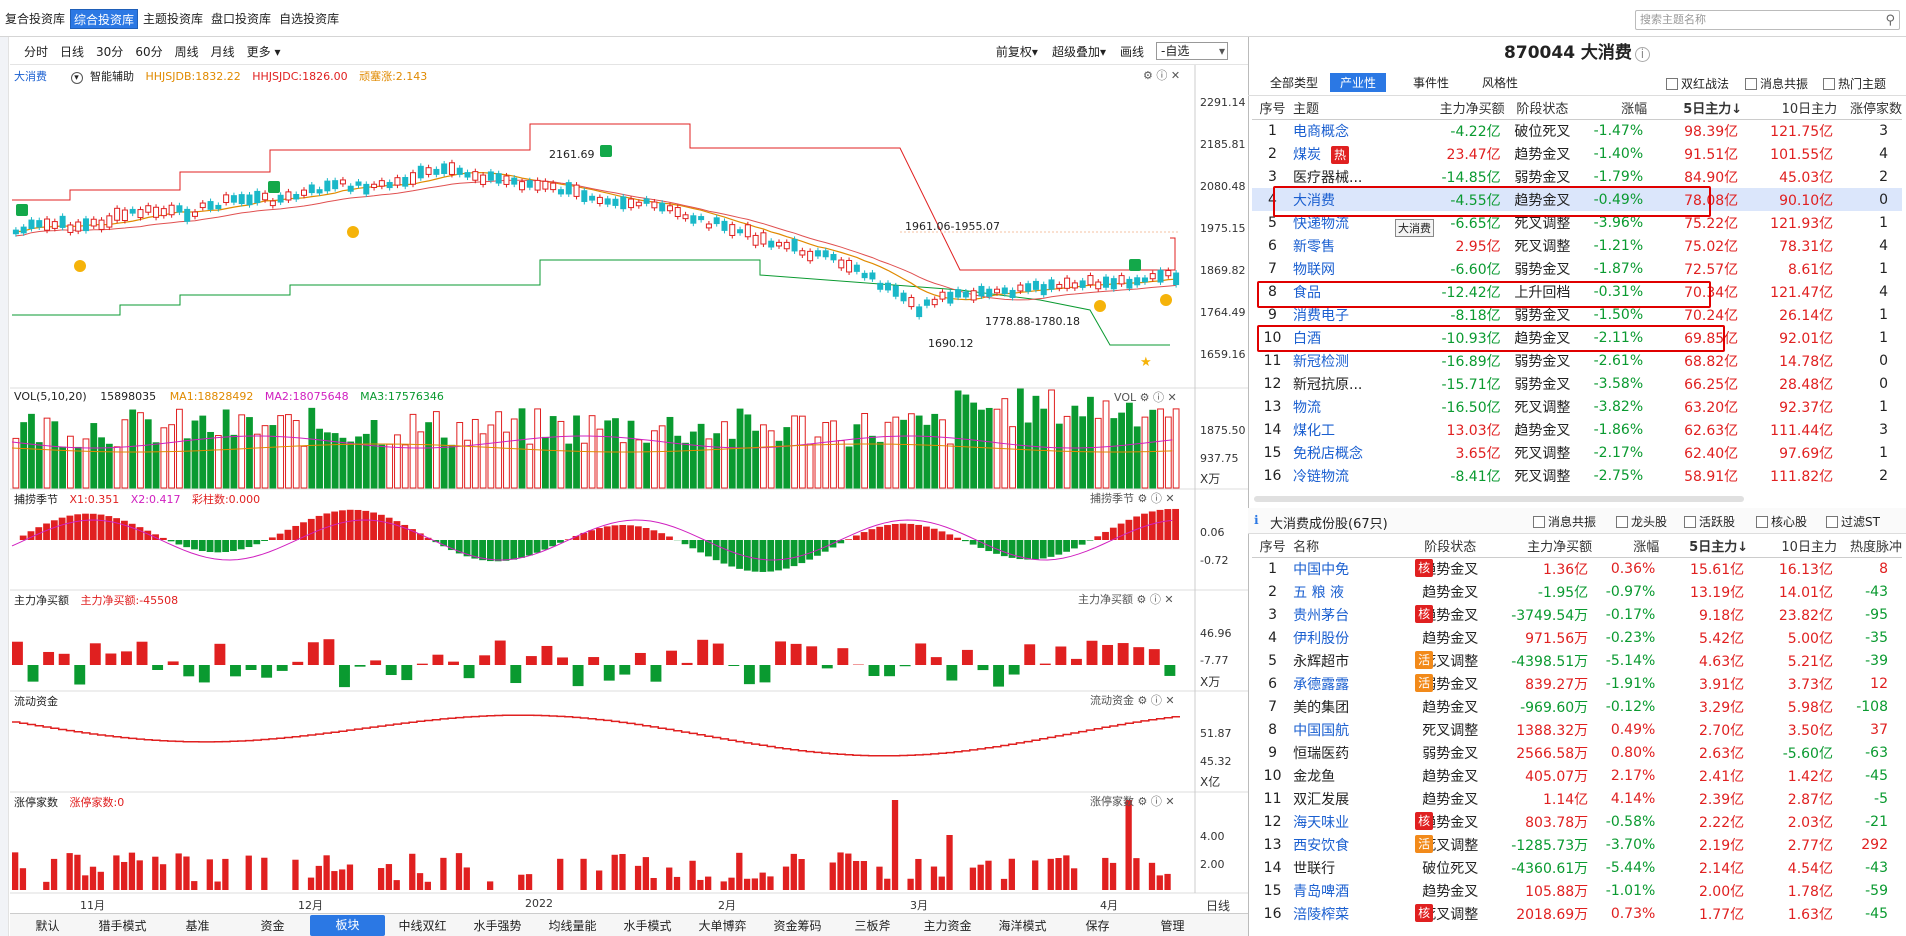 This screenshot has height=936, width=1906. I want to click on column-header: 10日主力, so click(1790, 108).